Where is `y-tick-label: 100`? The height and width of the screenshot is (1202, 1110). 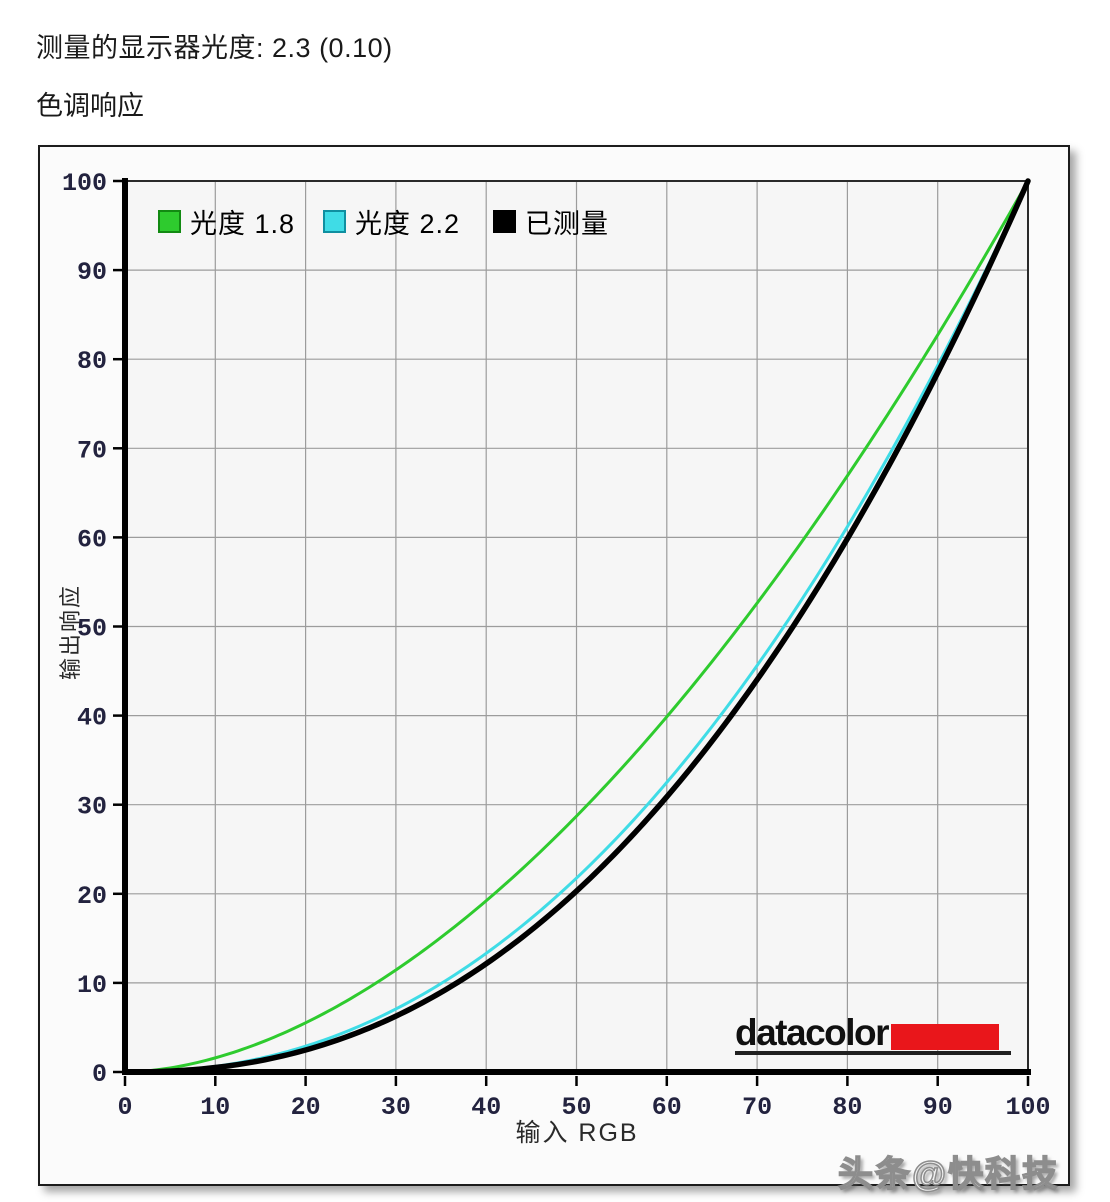
y-tick-label: 100 is located at coordinates (84, 183).